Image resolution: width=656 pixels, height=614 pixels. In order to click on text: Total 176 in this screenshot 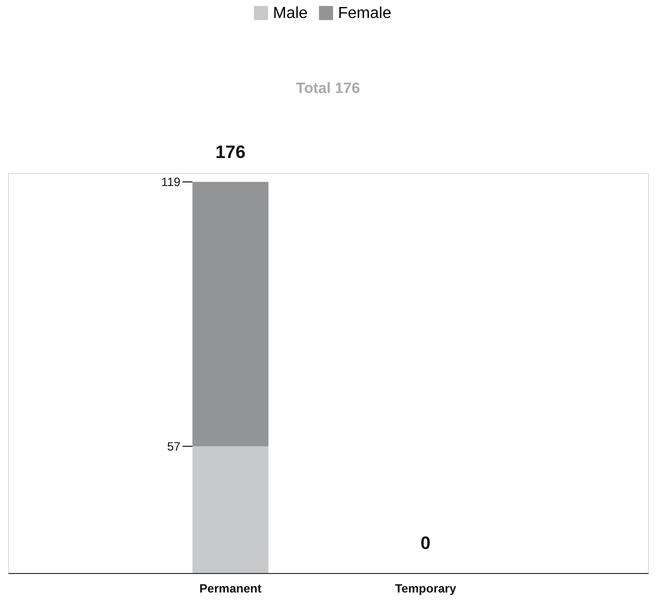, I will do `click(328, 88)`.